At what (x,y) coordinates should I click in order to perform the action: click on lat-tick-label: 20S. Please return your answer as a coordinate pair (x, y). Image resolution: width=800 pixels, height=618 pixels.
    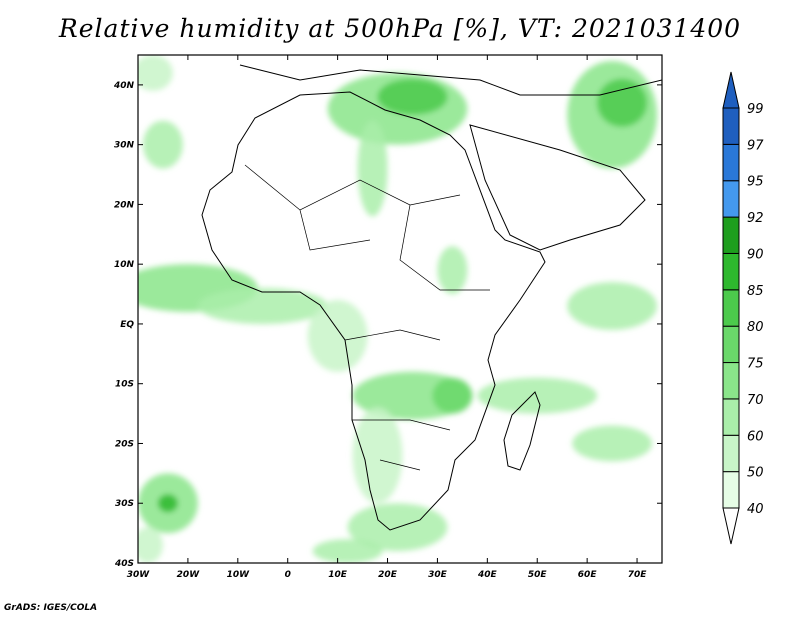
    Looking at the image, I should click on (124, 444).